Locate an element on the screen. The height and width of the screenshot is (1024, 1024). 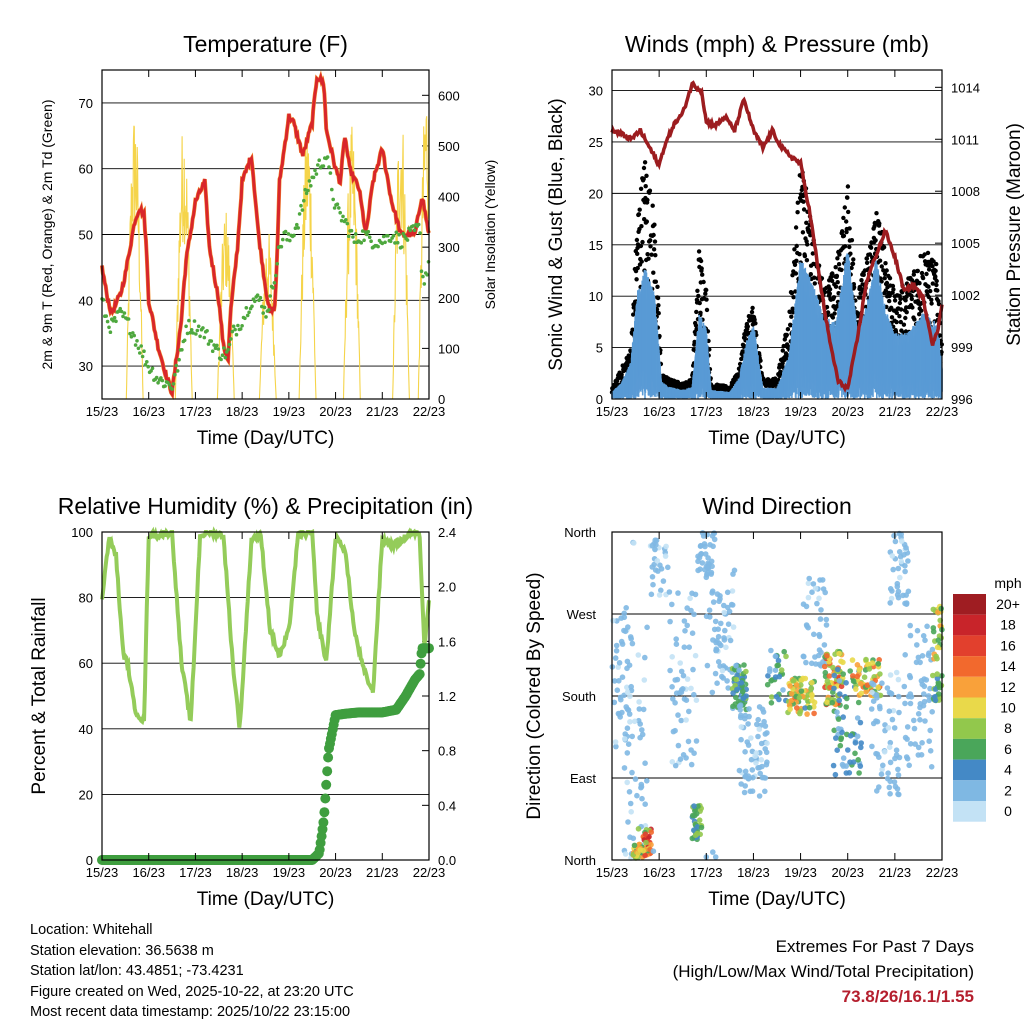
temp-9m-line is located at coordinates (265, 235).